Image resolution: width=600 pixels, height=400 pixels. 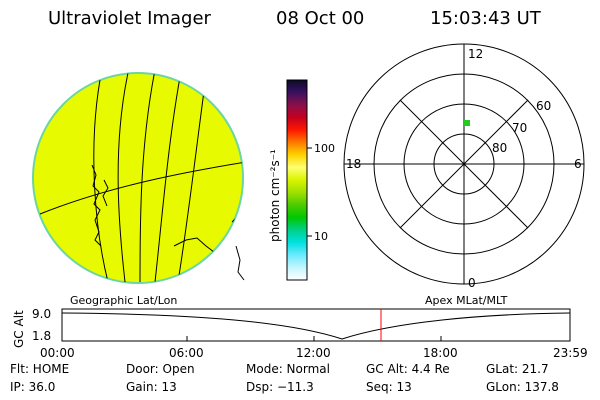 I want to click on mlt-label-6: 6, so click(x=578, y=164).